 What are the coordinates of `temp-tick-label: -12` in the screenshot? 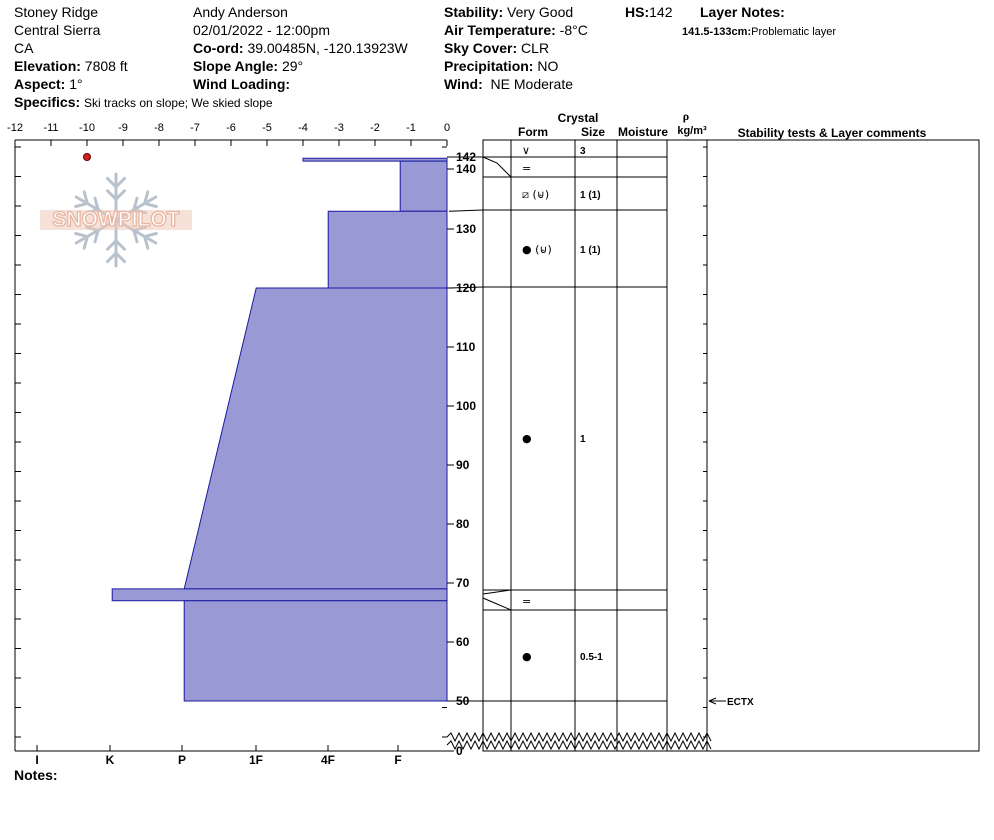 It's located at (15, 128).